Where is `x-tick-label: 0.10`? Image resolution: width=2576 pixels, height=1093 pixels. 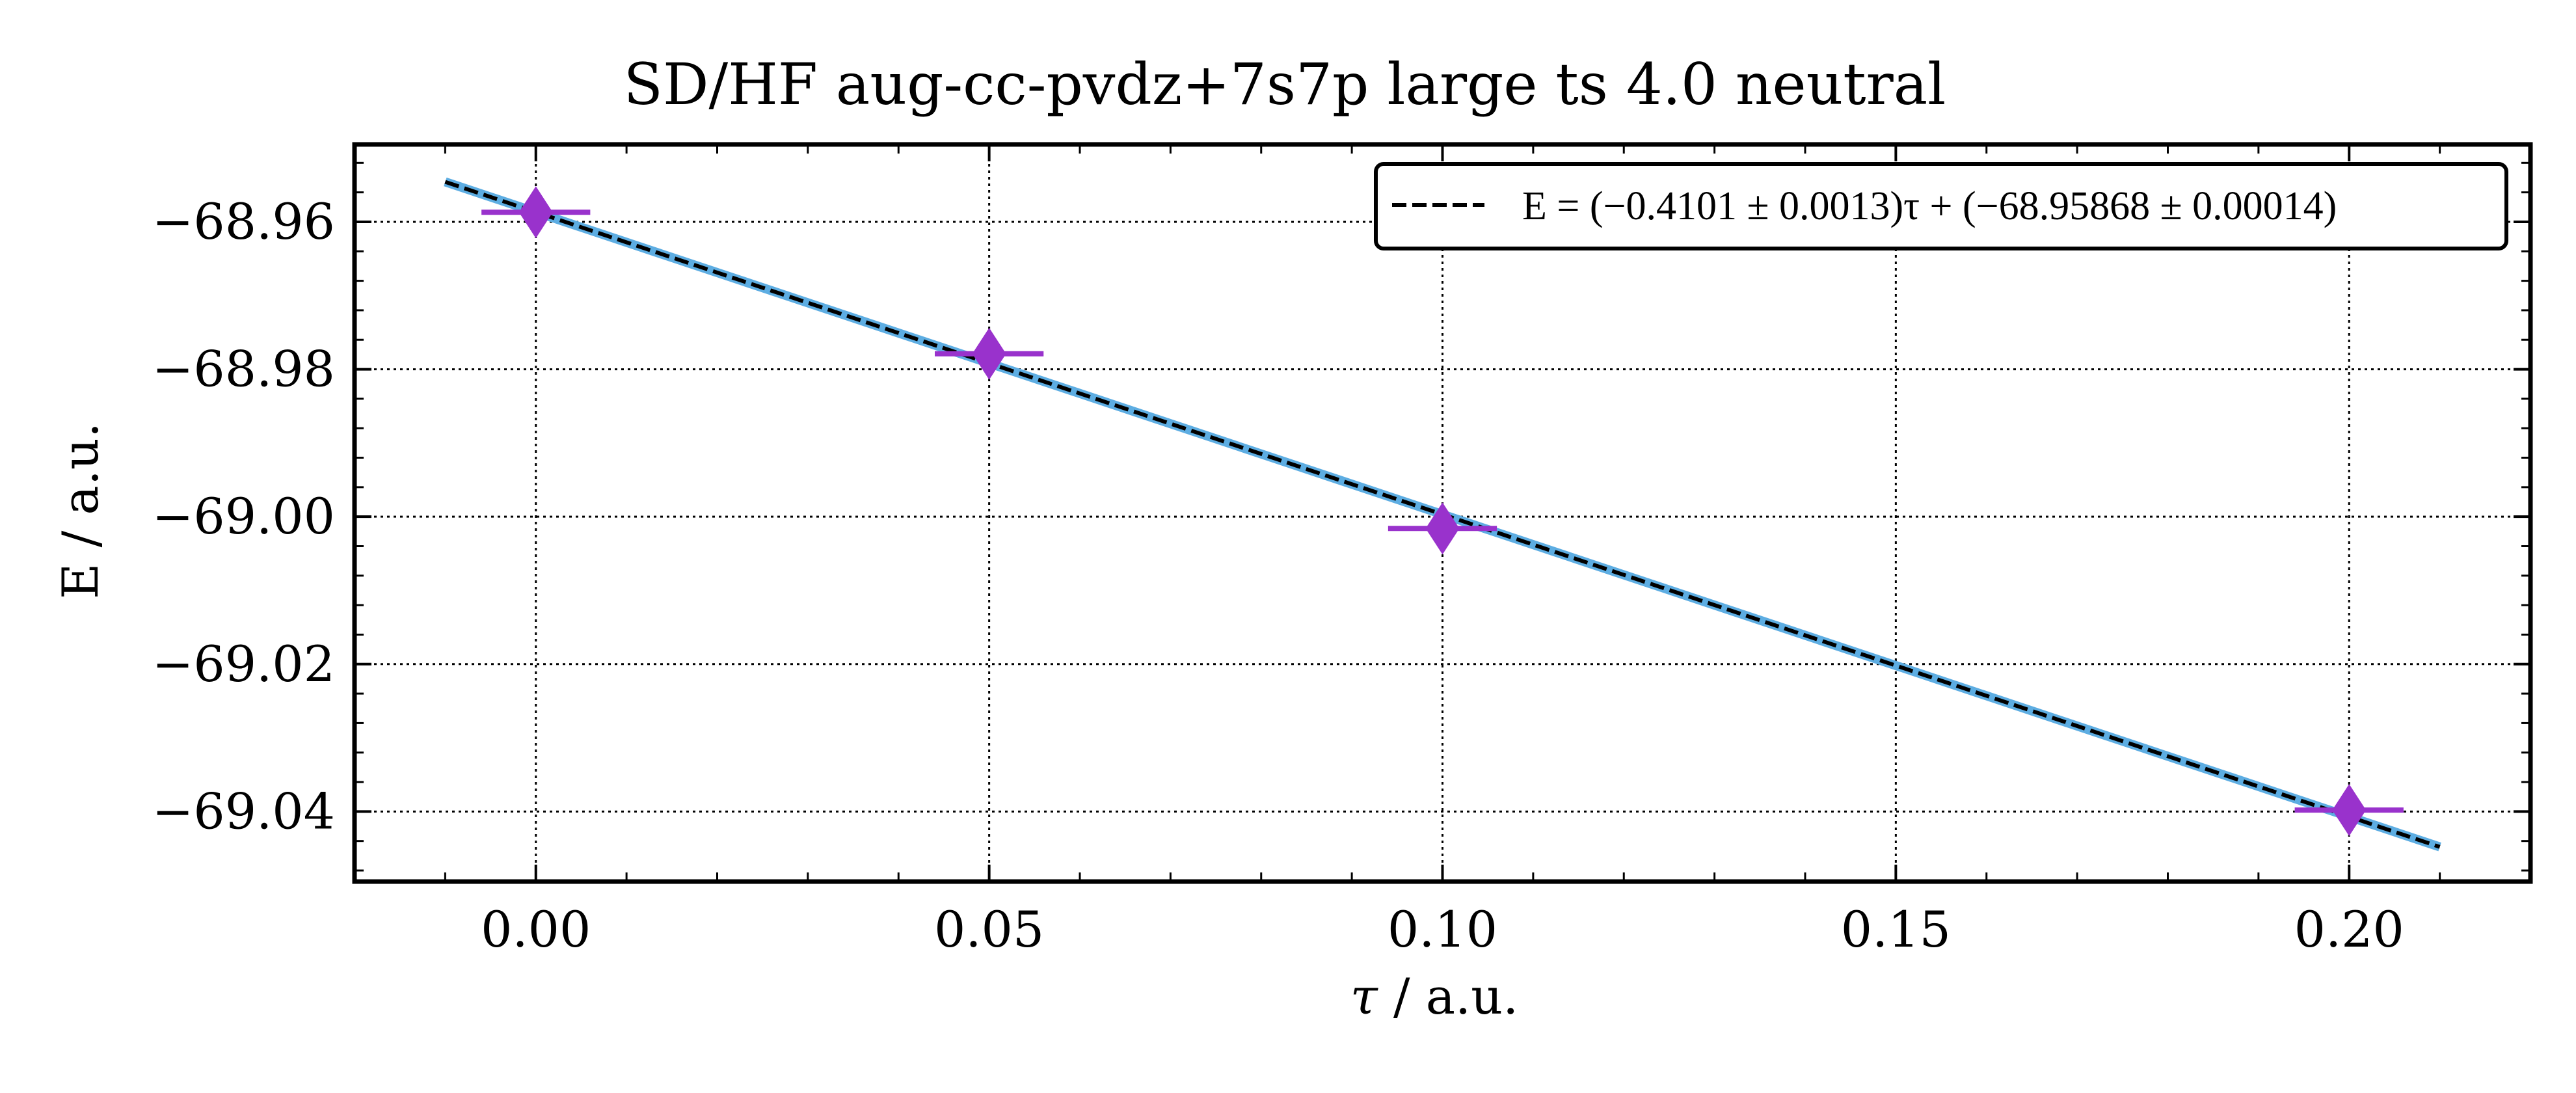
x-tick-label: 0.10 is located at coordinates (1442, 929).